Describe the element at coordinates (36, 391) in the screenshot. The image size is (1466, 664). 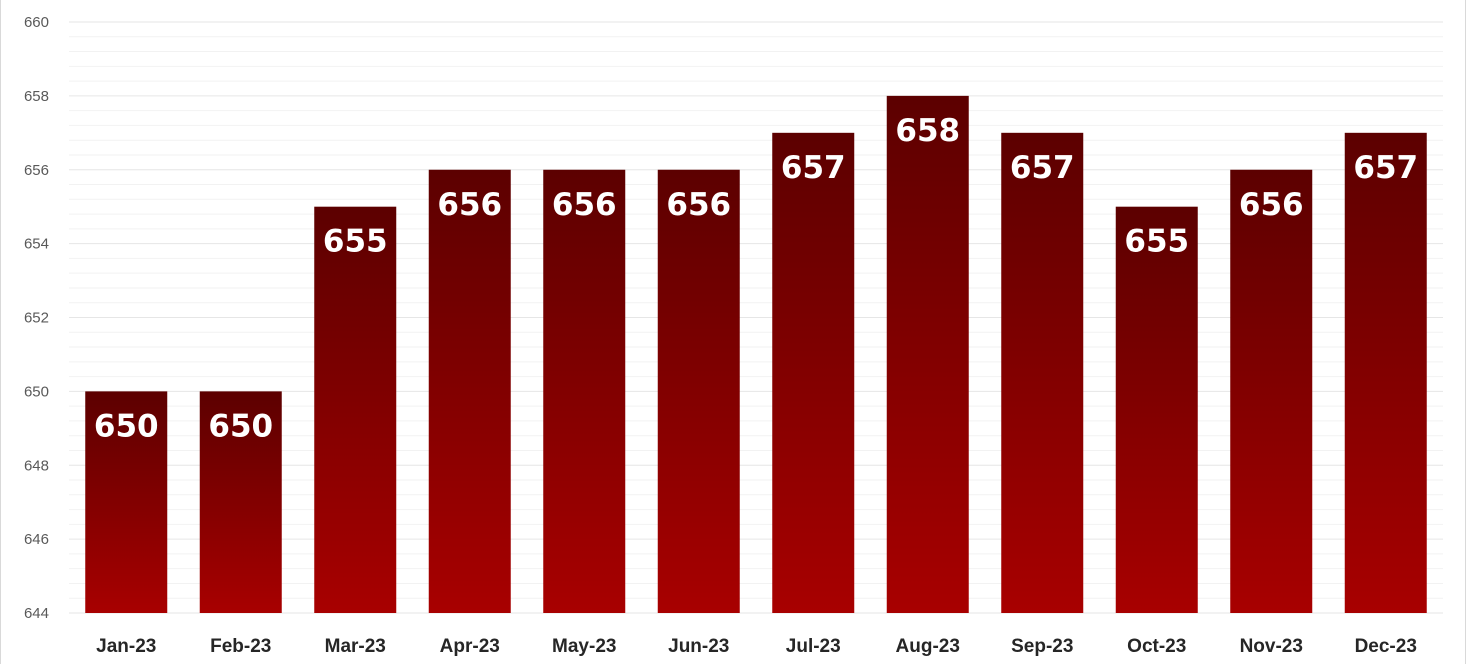
I see `y-tick-label: 650` at that location.